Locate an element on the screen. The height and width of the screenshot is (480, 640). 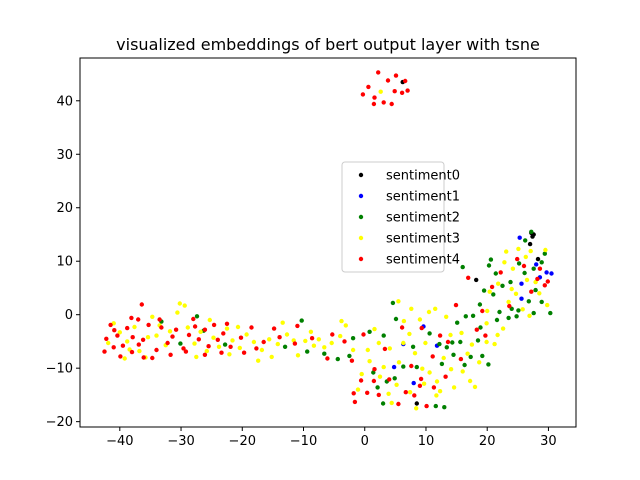
legend-marker is located at coordinates (361, 175).